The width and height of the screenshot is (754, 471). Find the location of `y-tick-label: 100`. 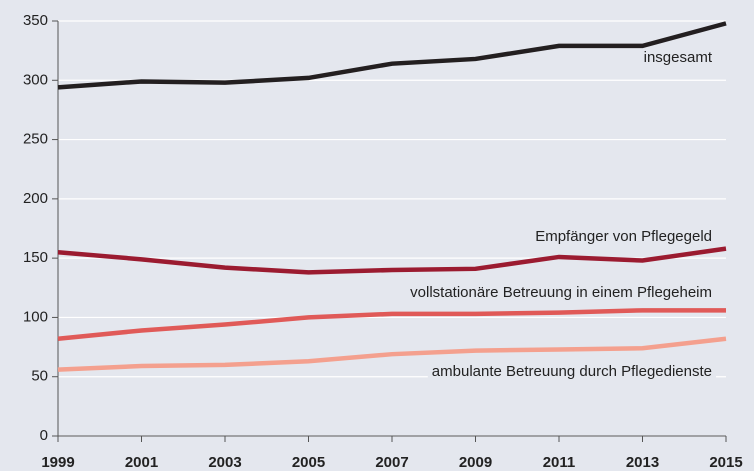

y-tick-label: 100 is located at coordinates (35, 316).